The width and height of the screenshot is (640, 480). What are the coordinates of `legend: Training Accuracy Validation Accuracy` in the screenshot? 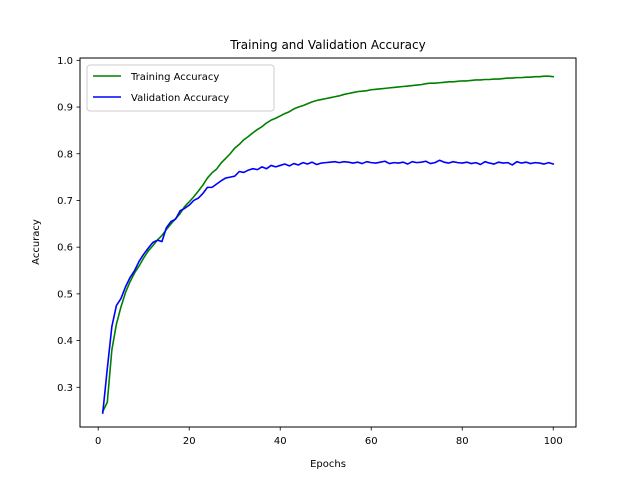 It's located at (180, 88).